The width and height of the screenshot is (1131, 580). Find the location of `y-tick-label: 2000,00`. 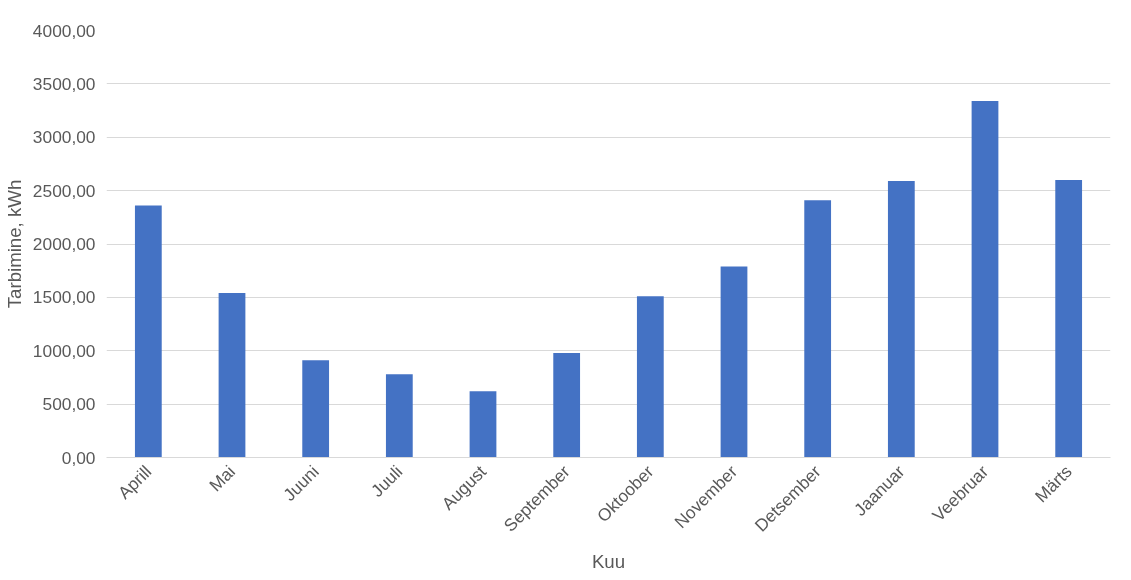

y-tick-label: 2000,00 is located at coordinates (64, 244).